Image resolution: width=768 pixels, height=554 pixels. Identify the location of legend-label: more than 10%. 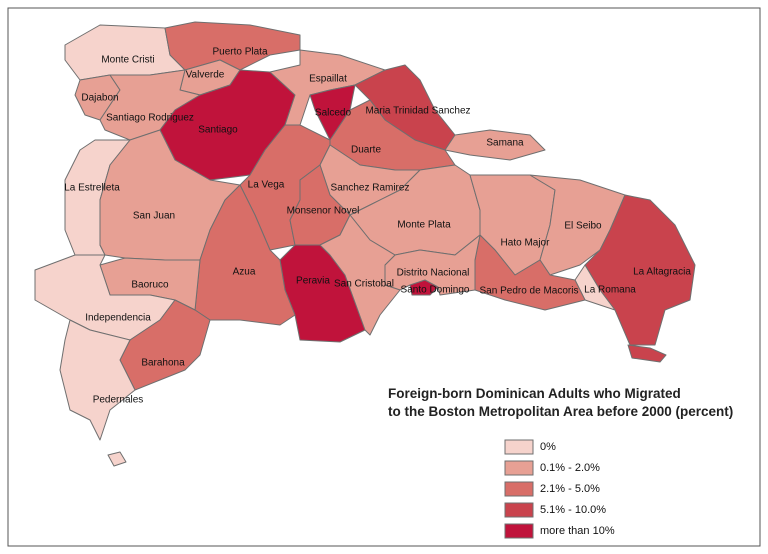
(577, 531).